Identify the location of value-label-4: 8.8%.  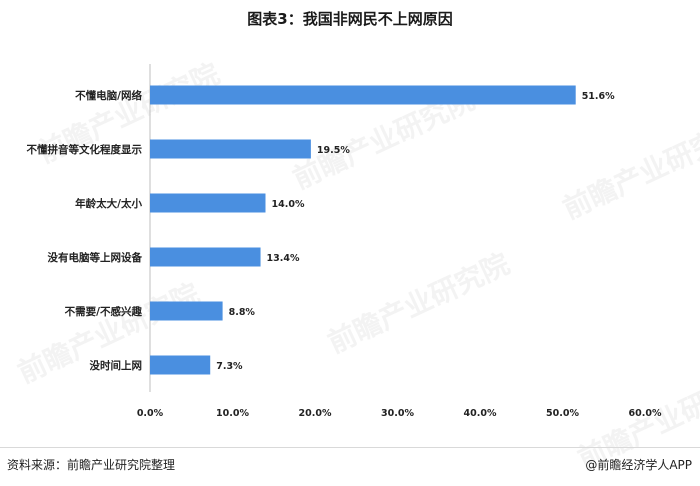
(242, 312).